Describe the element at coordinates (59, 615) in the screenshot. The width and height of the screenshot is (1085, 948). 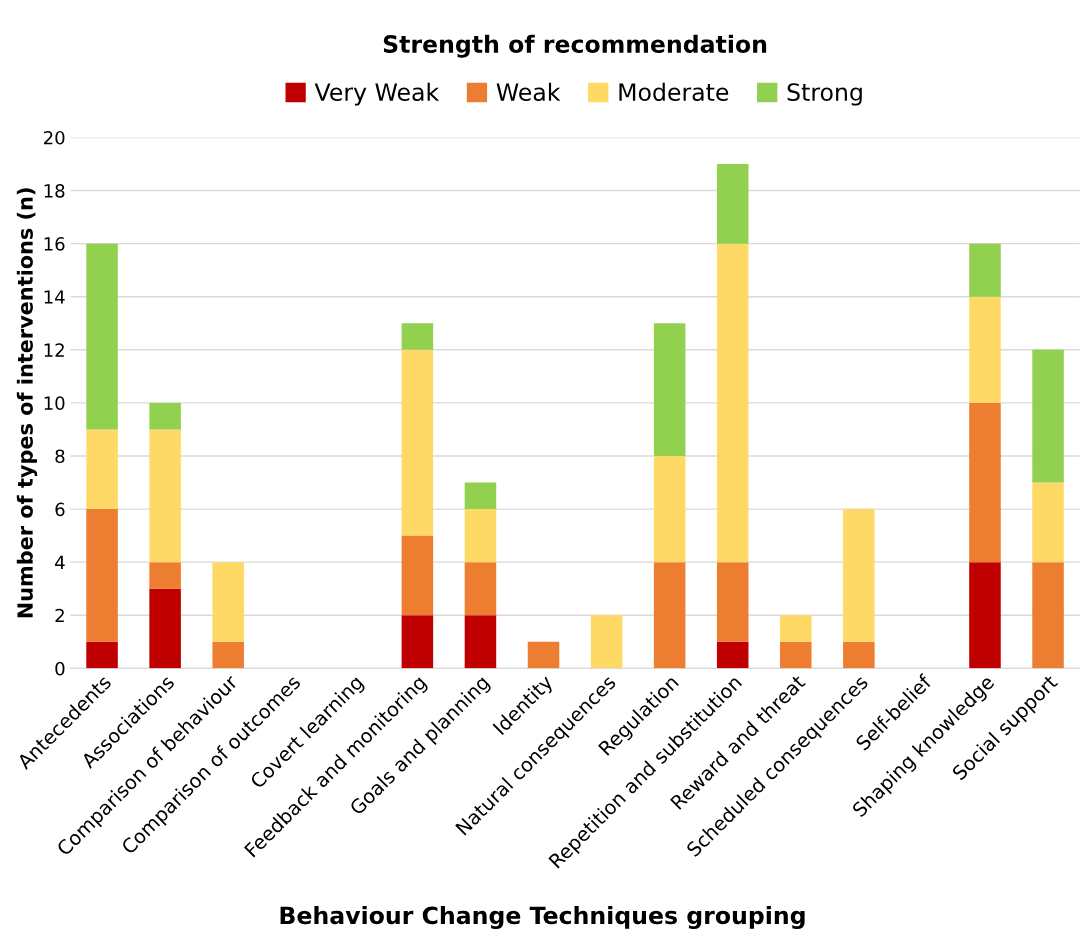
I see `y-tick-label: 2` at that location.